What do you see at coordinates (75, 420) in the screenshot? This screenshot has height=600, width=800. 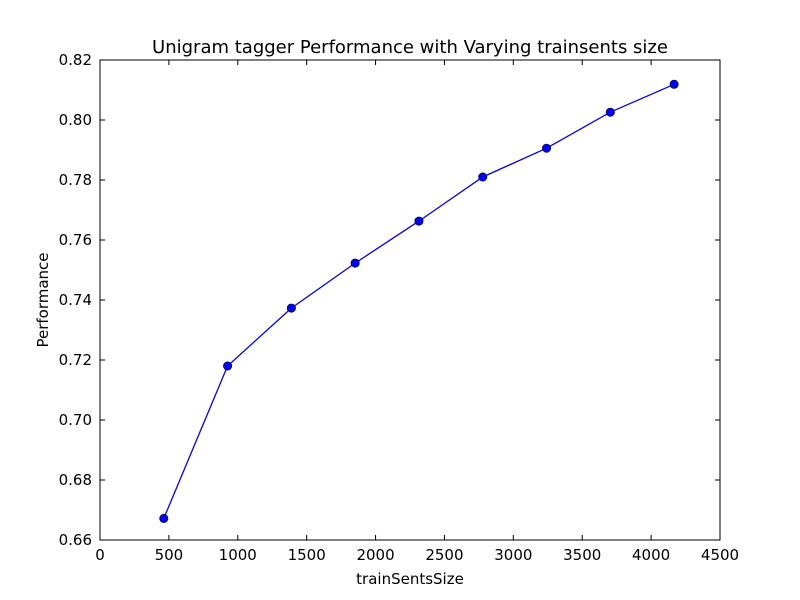 I see `y-tick-label: 0.70` at bounding box center [75, 420].